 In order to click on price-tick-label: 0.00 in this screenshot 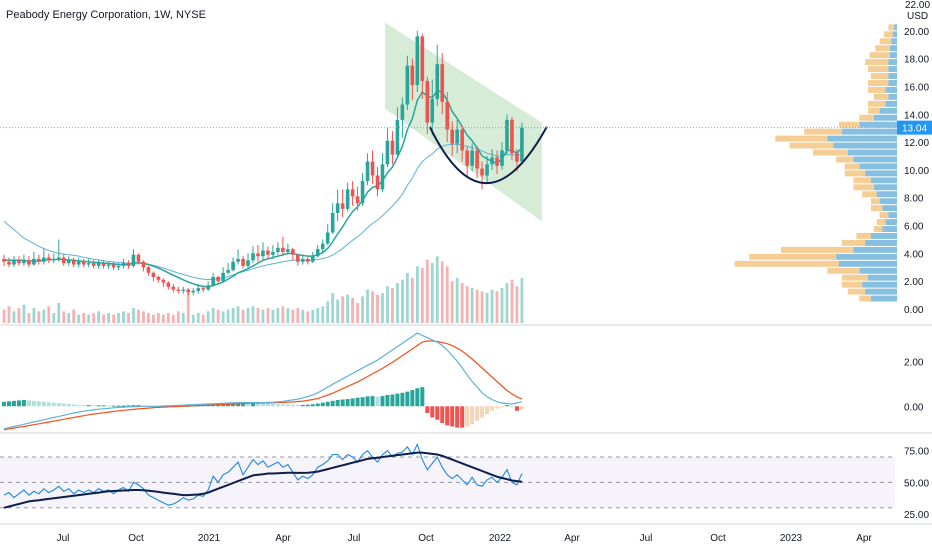, I will do `click(914, 310)`.